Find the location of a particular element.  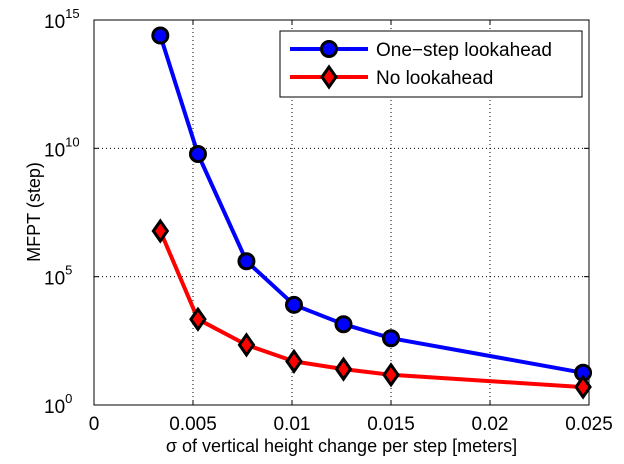

legend-marker-one-step is located at coordinates (329, 49).